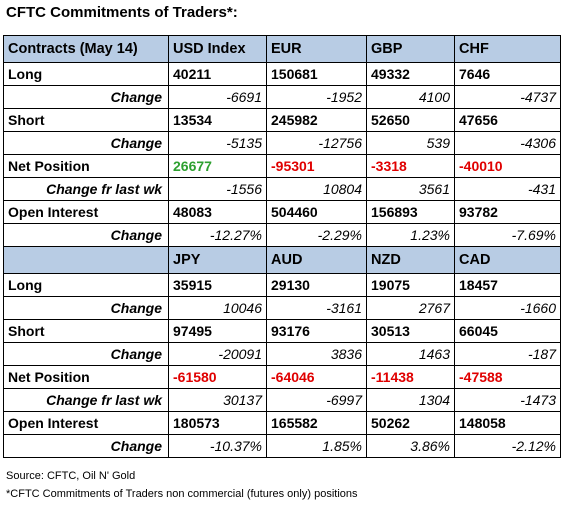 Image resolution: width=578 pixels, height=525 pixels. What do you see at coordinates (217, 120) in the screenshot?
I see `cell-short: 13534` at bounding box center [217, 120].